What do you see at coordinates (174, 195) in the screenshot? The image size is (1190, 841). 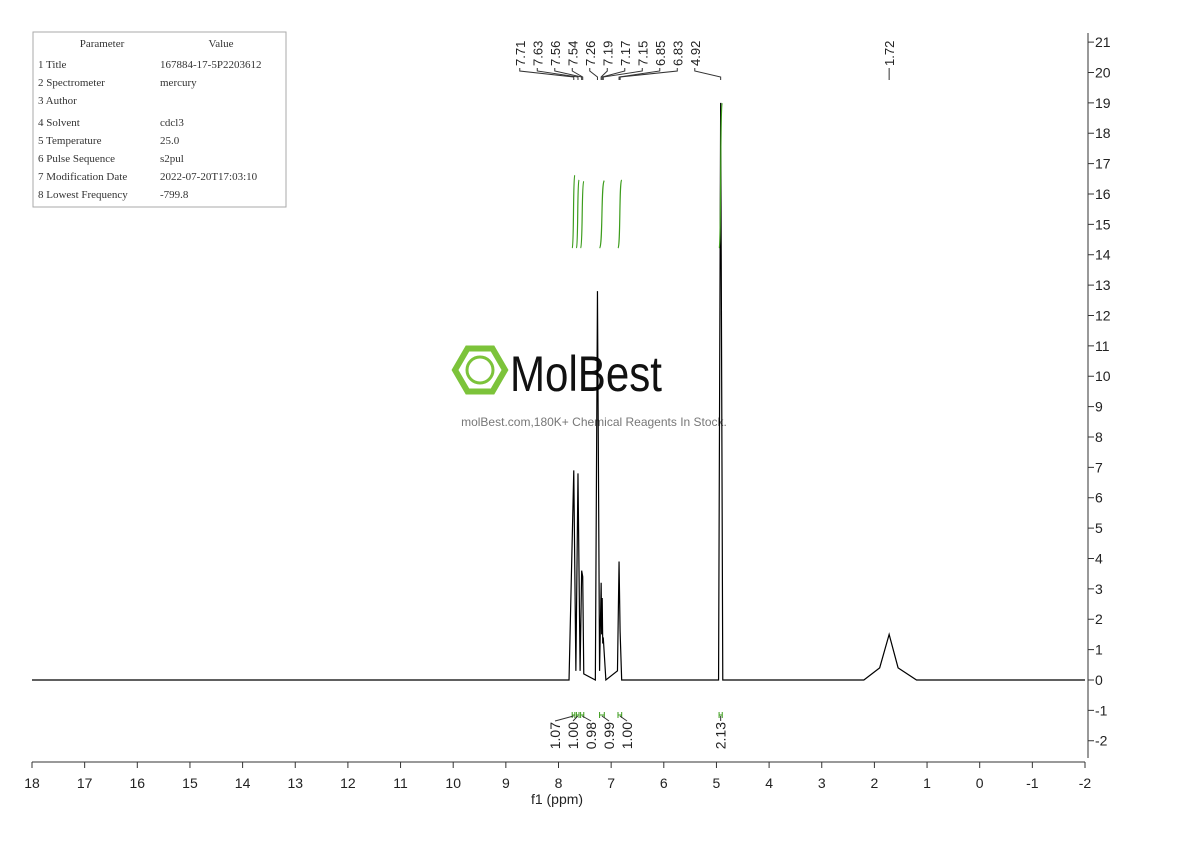 I see `param-value: -799.8` at bounding box center [174, 195].